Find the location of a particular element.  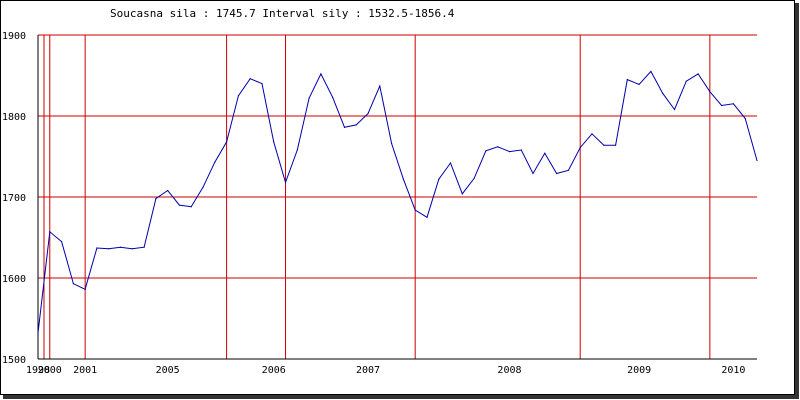

y-tick-label: 1700 is located at coordinates (14, 198).